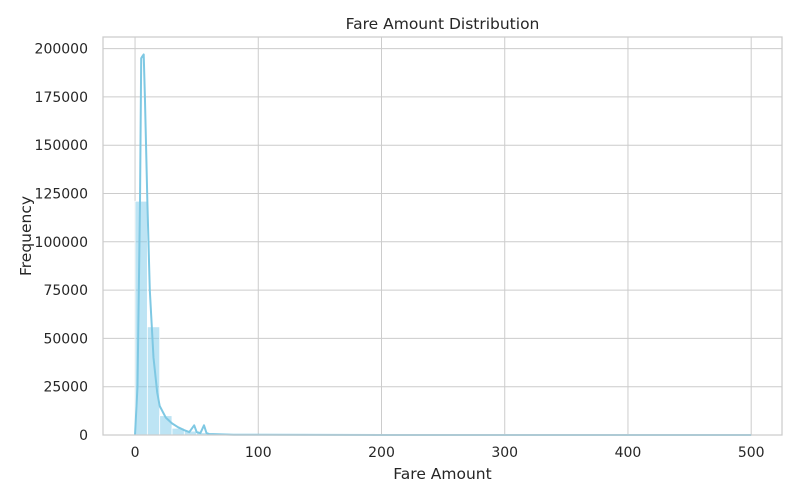 The image size is (800, 500). I want to click on x-tick-label: 300, so click(504, 453).